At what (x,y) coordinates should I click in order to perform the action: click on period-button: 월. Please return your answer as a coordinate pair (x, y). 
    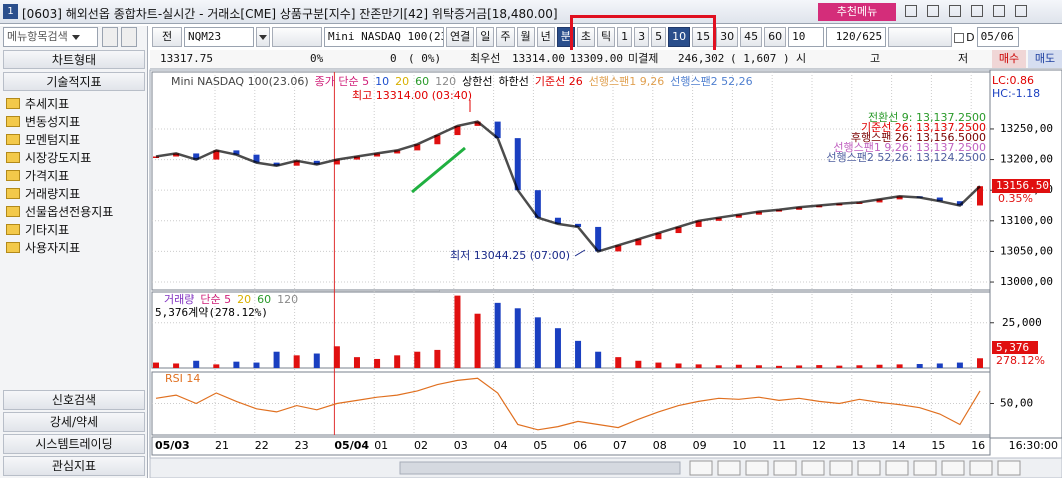
    Looking at the image, I should click on (525, 37).